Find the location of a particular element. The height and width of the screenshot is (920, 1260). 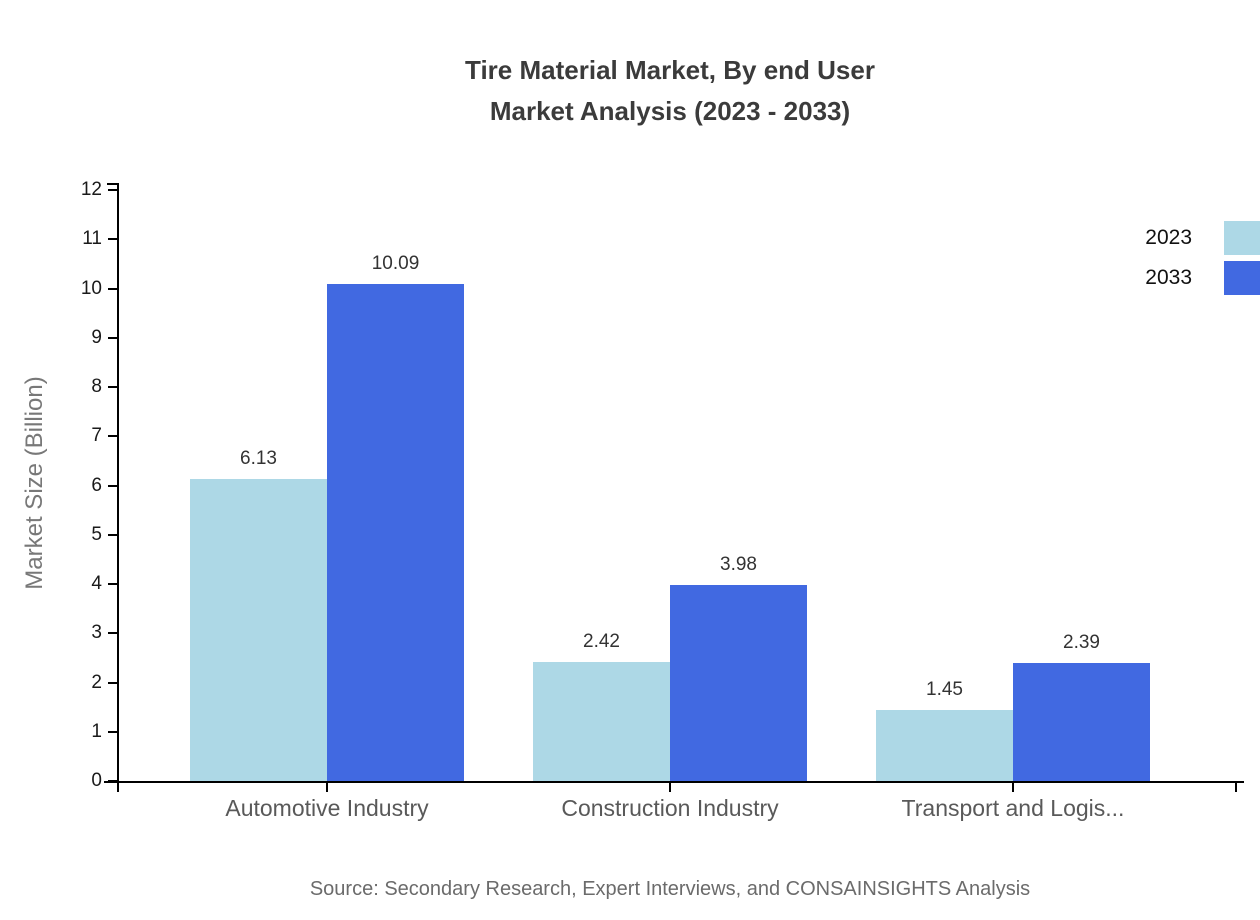

y-axis-tick-label: 2 is located at coordinates (96, 682).